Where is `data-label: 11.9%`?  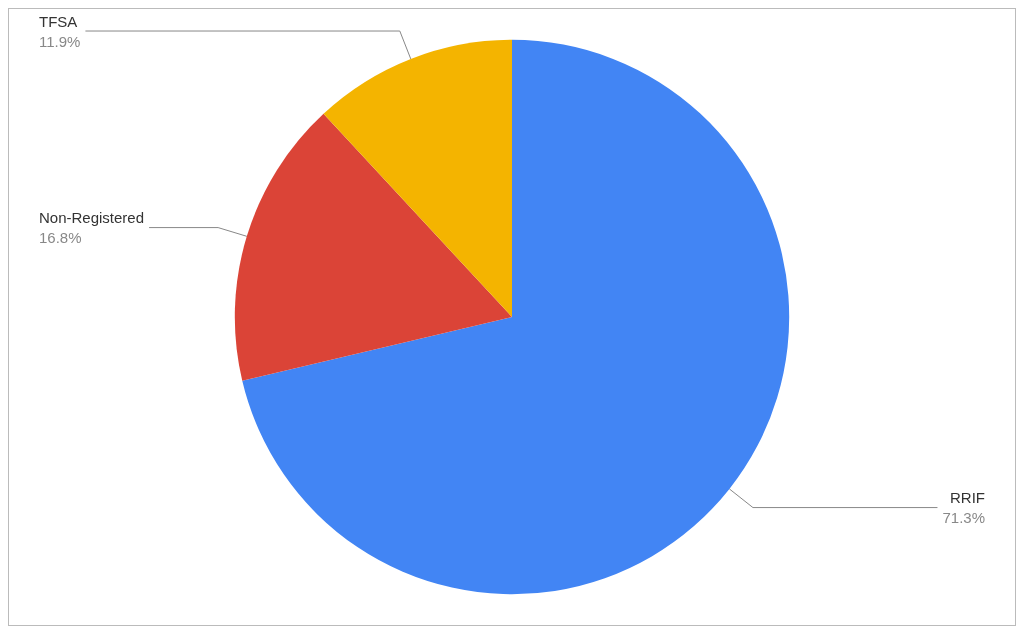 data-label: 11.9% is located at coordinates (60, 41).